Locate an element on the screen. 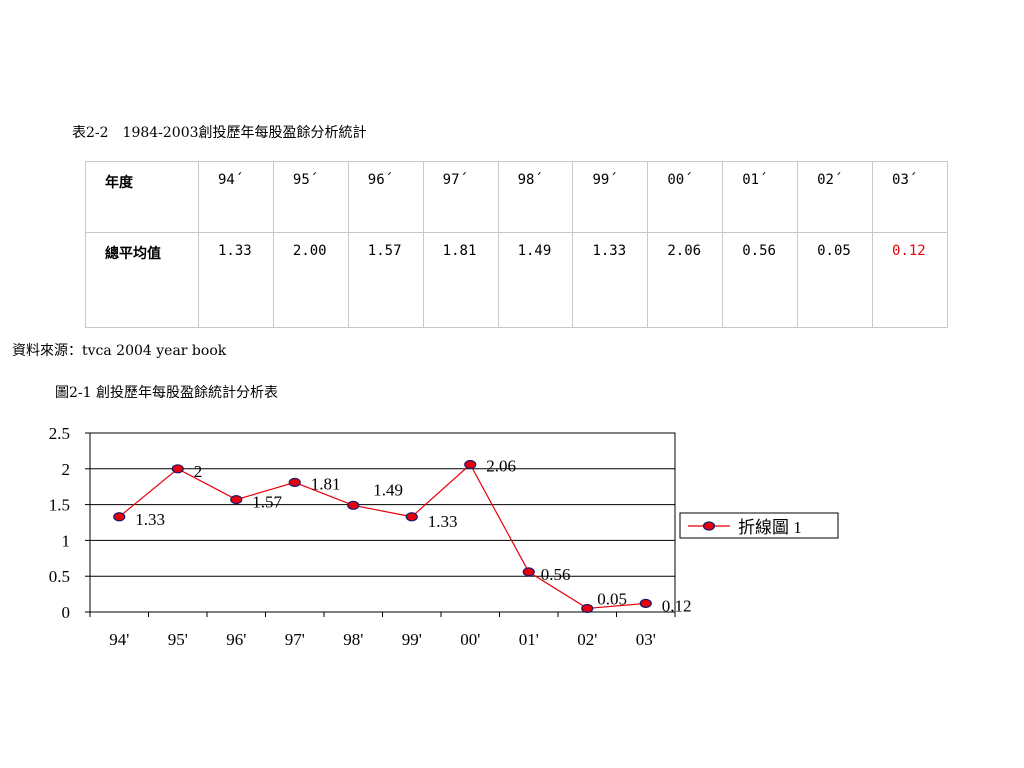 Image resolution: width=1024 pixels, height=768 pixels. x-tick-label: 97' is located at coordinates (295, 639).